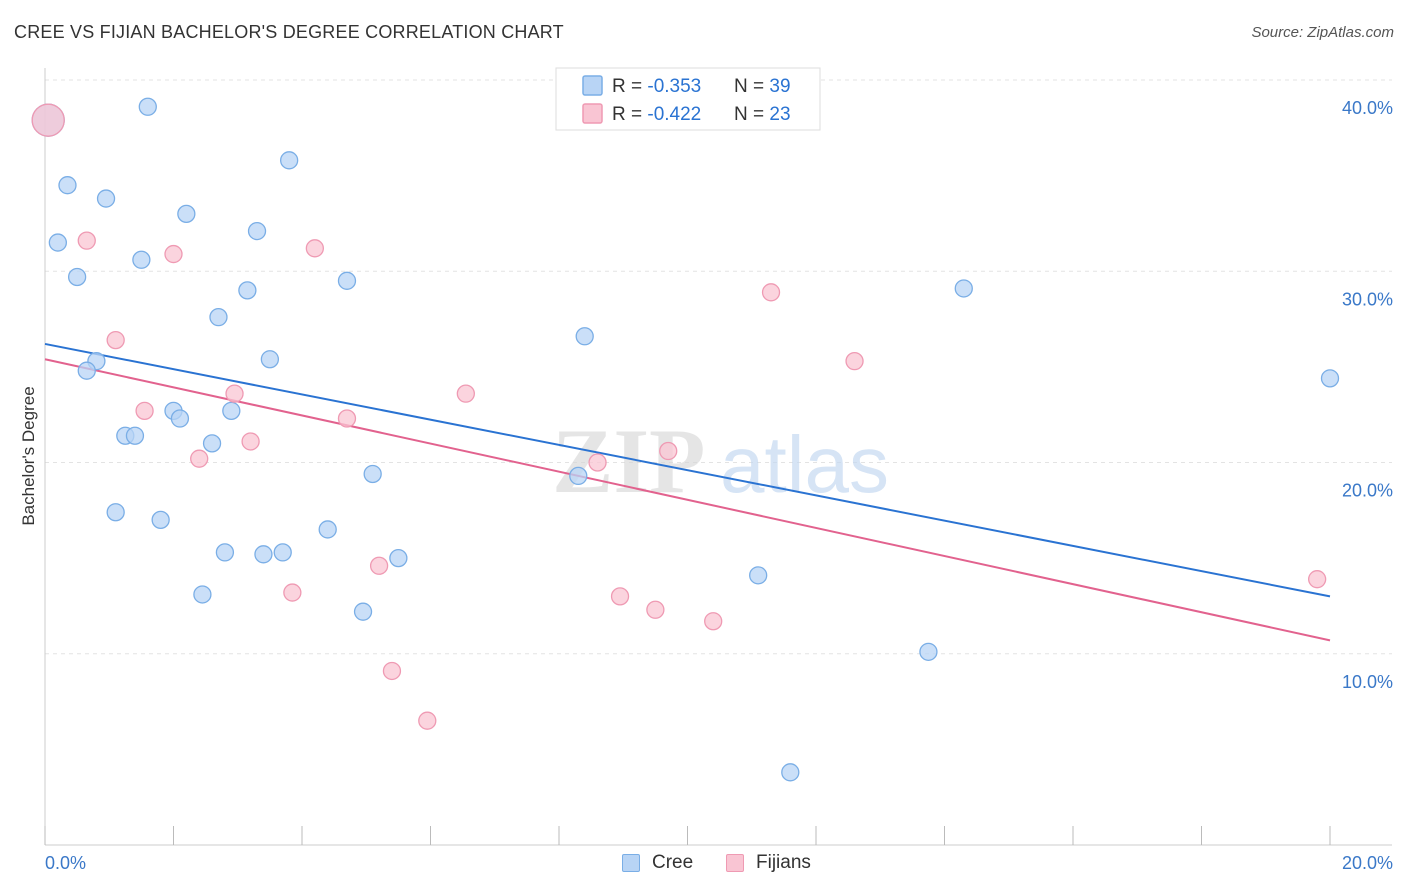 Image resolution: width=1406 pixels, height=892 pixels. I want to click on legend-label-cree: Cree, so click(673, 862).